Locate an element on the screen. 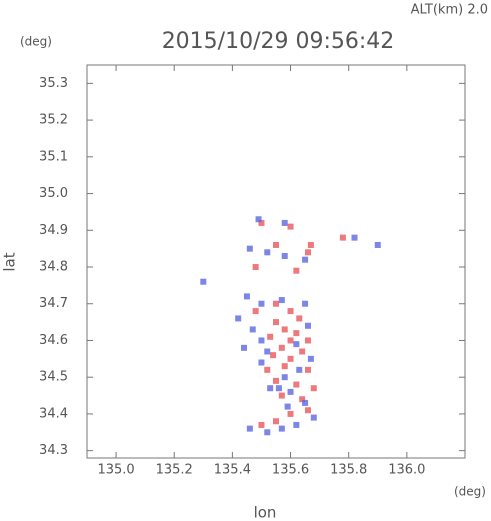 This screenshot has height=521, width=491. y-tick-label: 35.2 is located at coordinates (53, 120).